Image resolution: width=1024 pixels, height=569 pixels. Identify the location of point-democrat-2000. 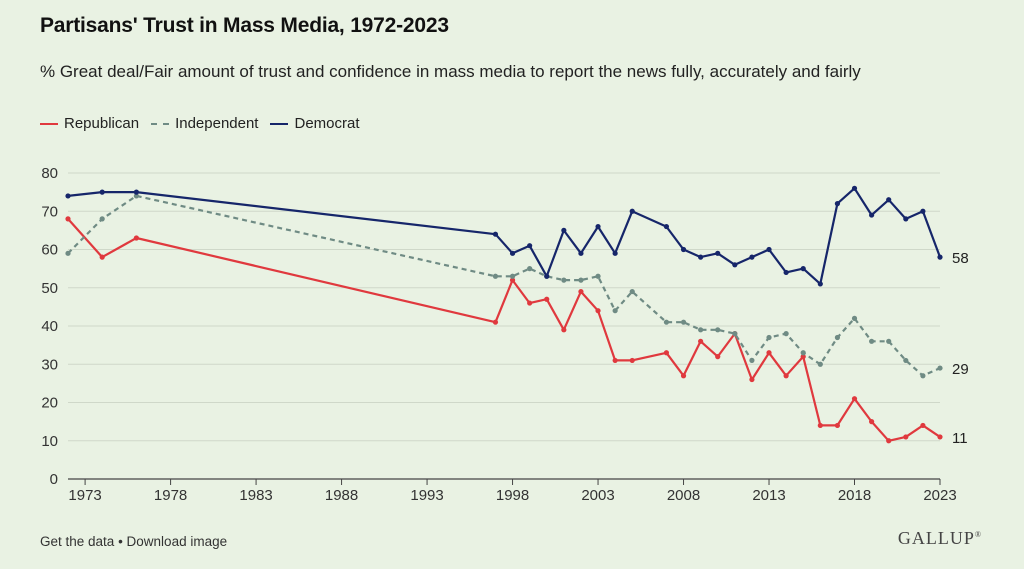
(547, 276).